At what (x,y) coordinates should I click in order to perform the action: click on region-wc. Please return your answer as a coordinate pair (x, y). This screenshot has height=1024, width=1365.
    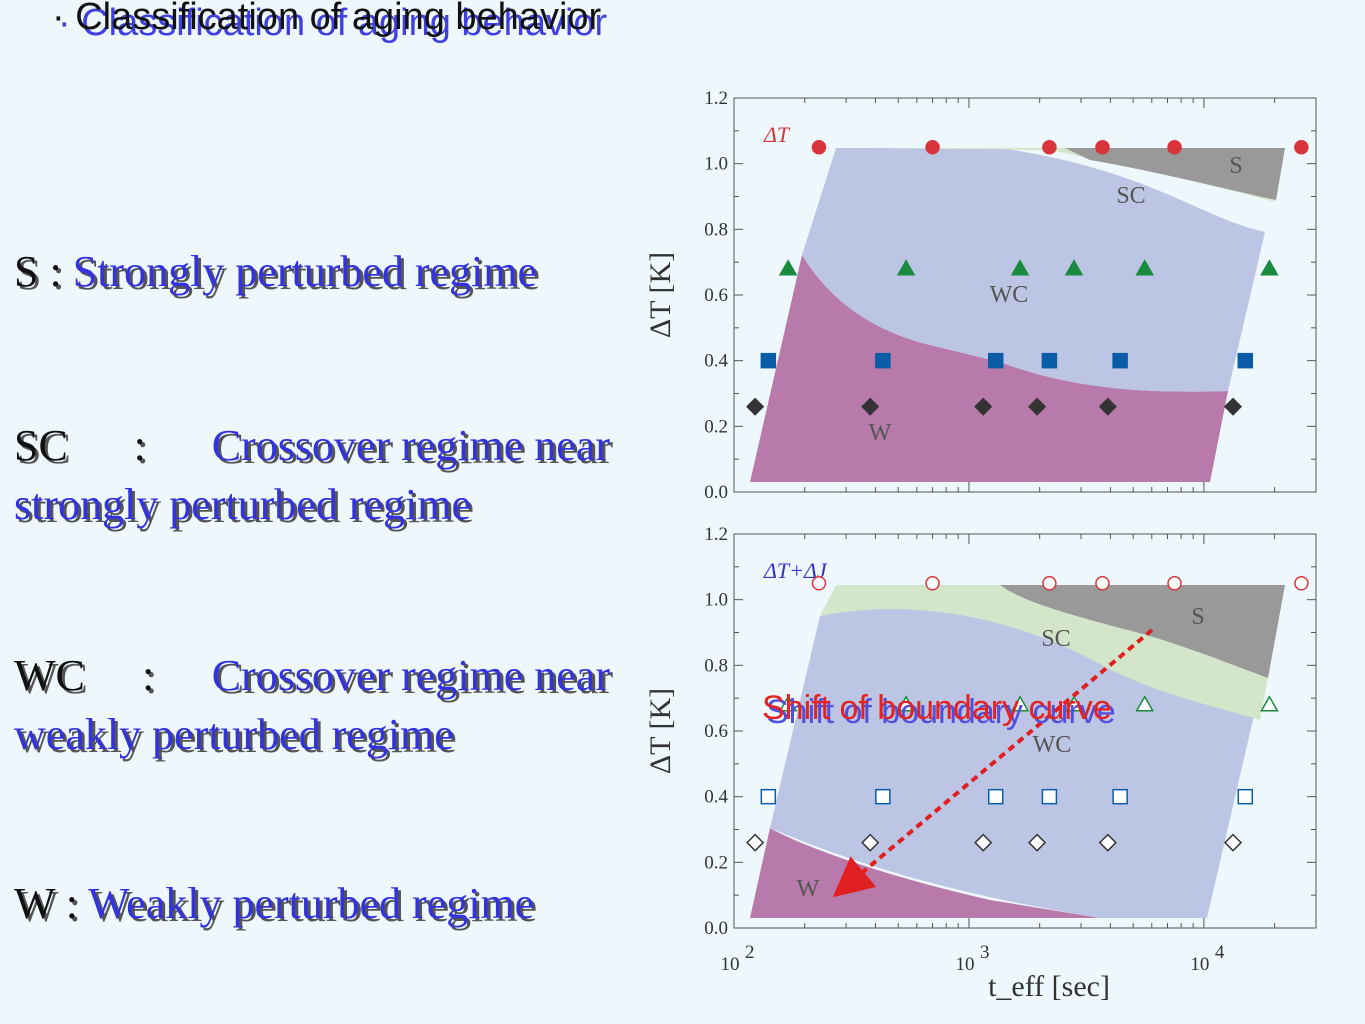
    Looking at the image, I should click on (1033, 270).